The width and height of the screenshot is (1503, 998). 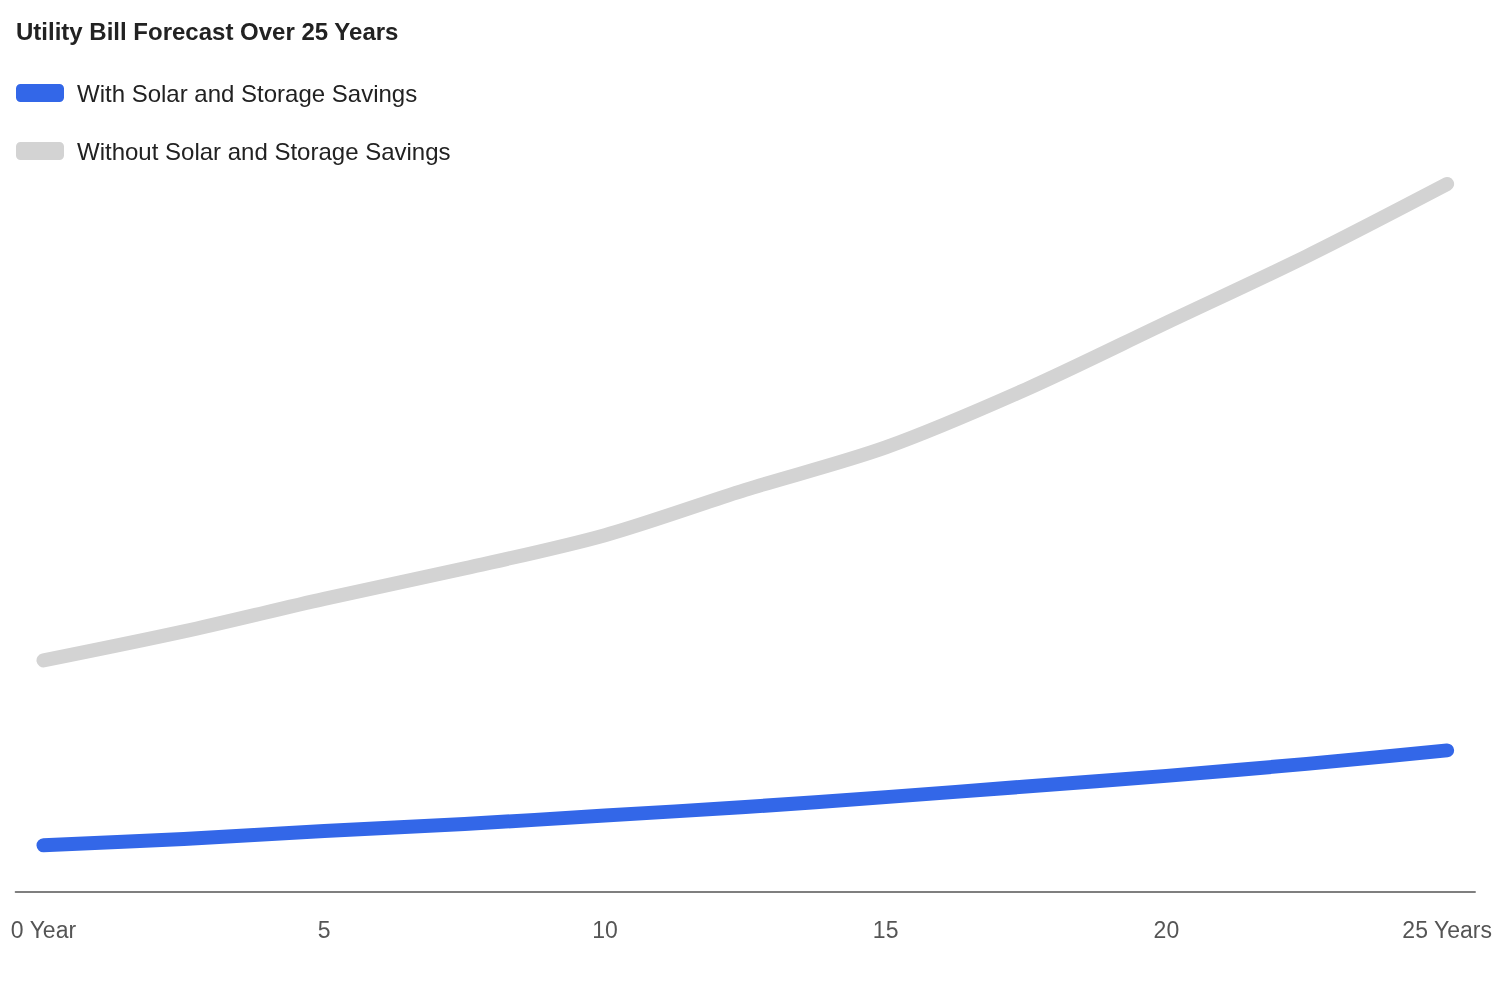 What do you see at coordinates (43, 929) in the screenshot?
I see `x-tick-label: 0 Year` at bounding box center [43, 929].